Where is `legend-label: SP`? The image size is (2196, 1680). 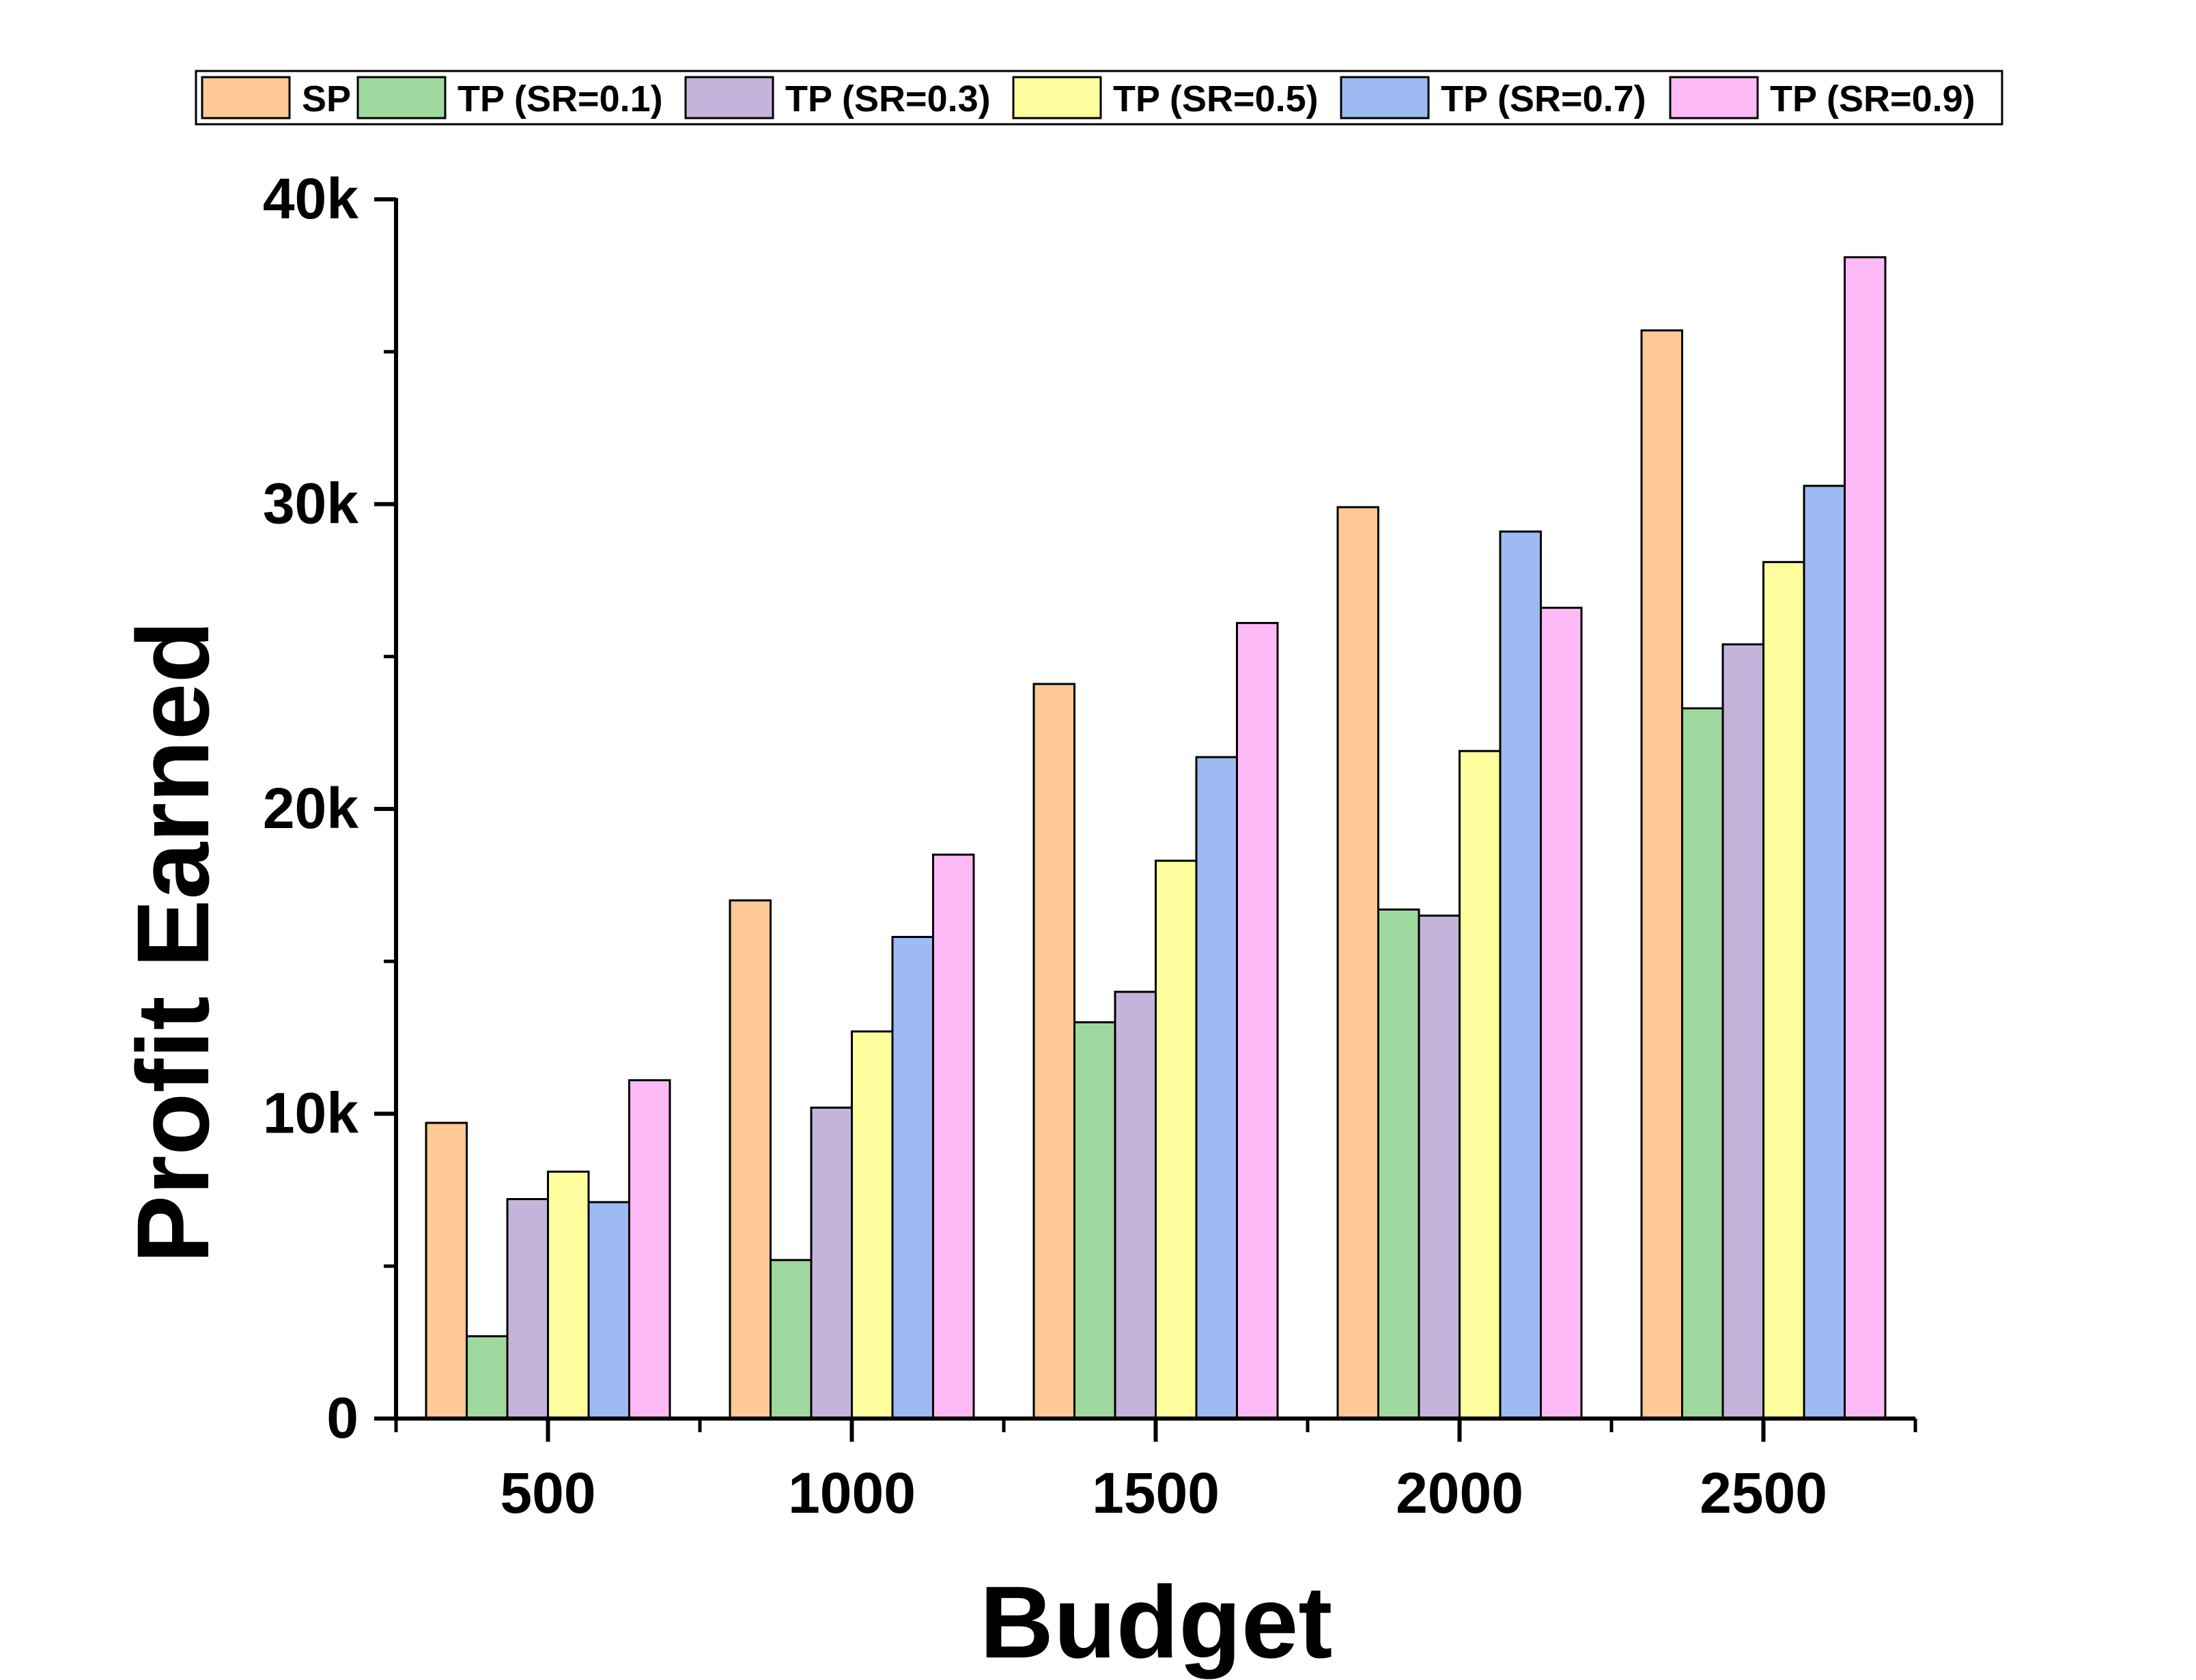
legend-label: SP is located at coordinates (326, 99).